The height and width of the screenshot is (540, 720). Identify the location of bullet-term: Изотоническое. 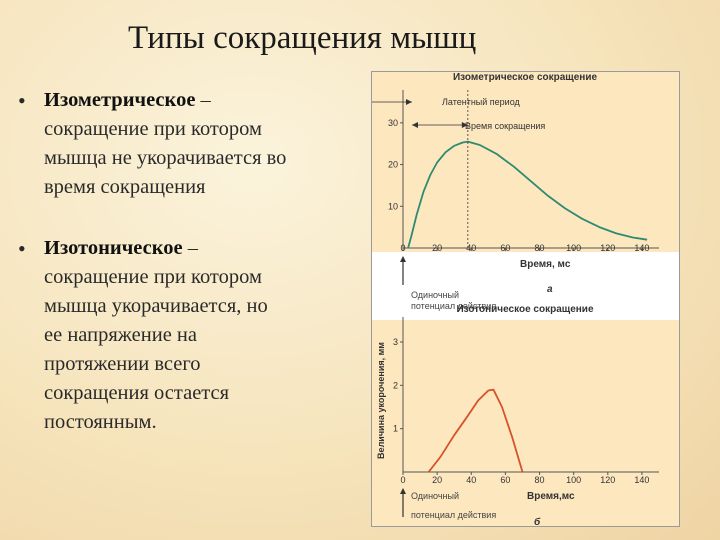
(113, 248).